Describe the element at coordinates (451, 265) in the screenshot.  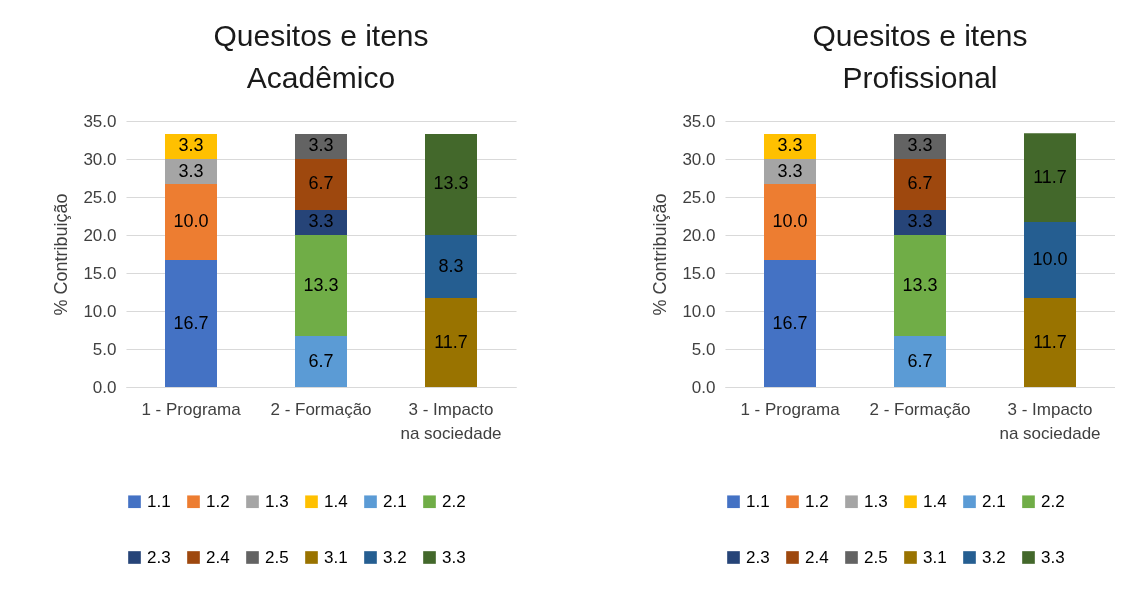
I see `data-label: 8.3` at that location.